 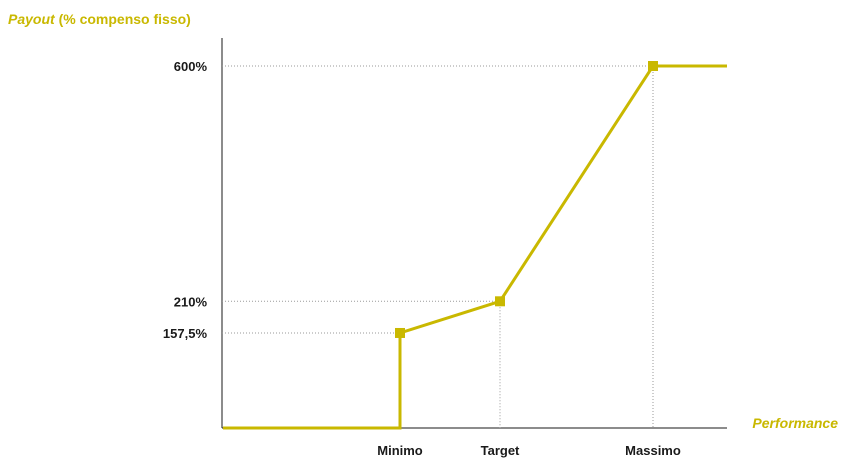 I want to click on y-axis-title-rest: (% compenso fisso), so click(x=123, y=19).